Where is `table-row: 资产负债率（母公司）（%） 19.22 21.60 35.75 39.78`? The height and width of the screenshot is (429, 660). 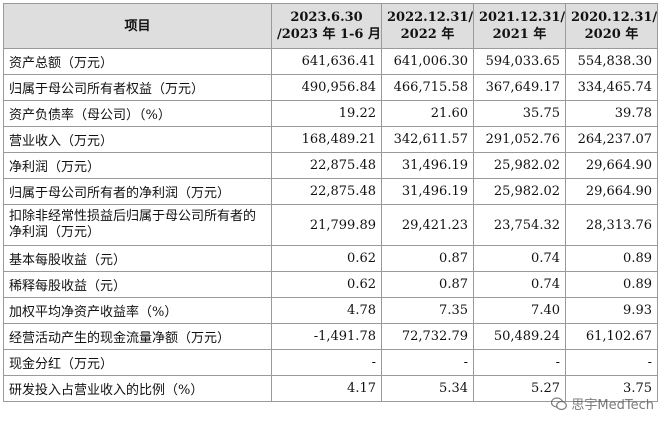
table-row: 资产负债率（母公司）（%） 19.22 21.60 35.75 39.78 is located at coordinates (330, 113).